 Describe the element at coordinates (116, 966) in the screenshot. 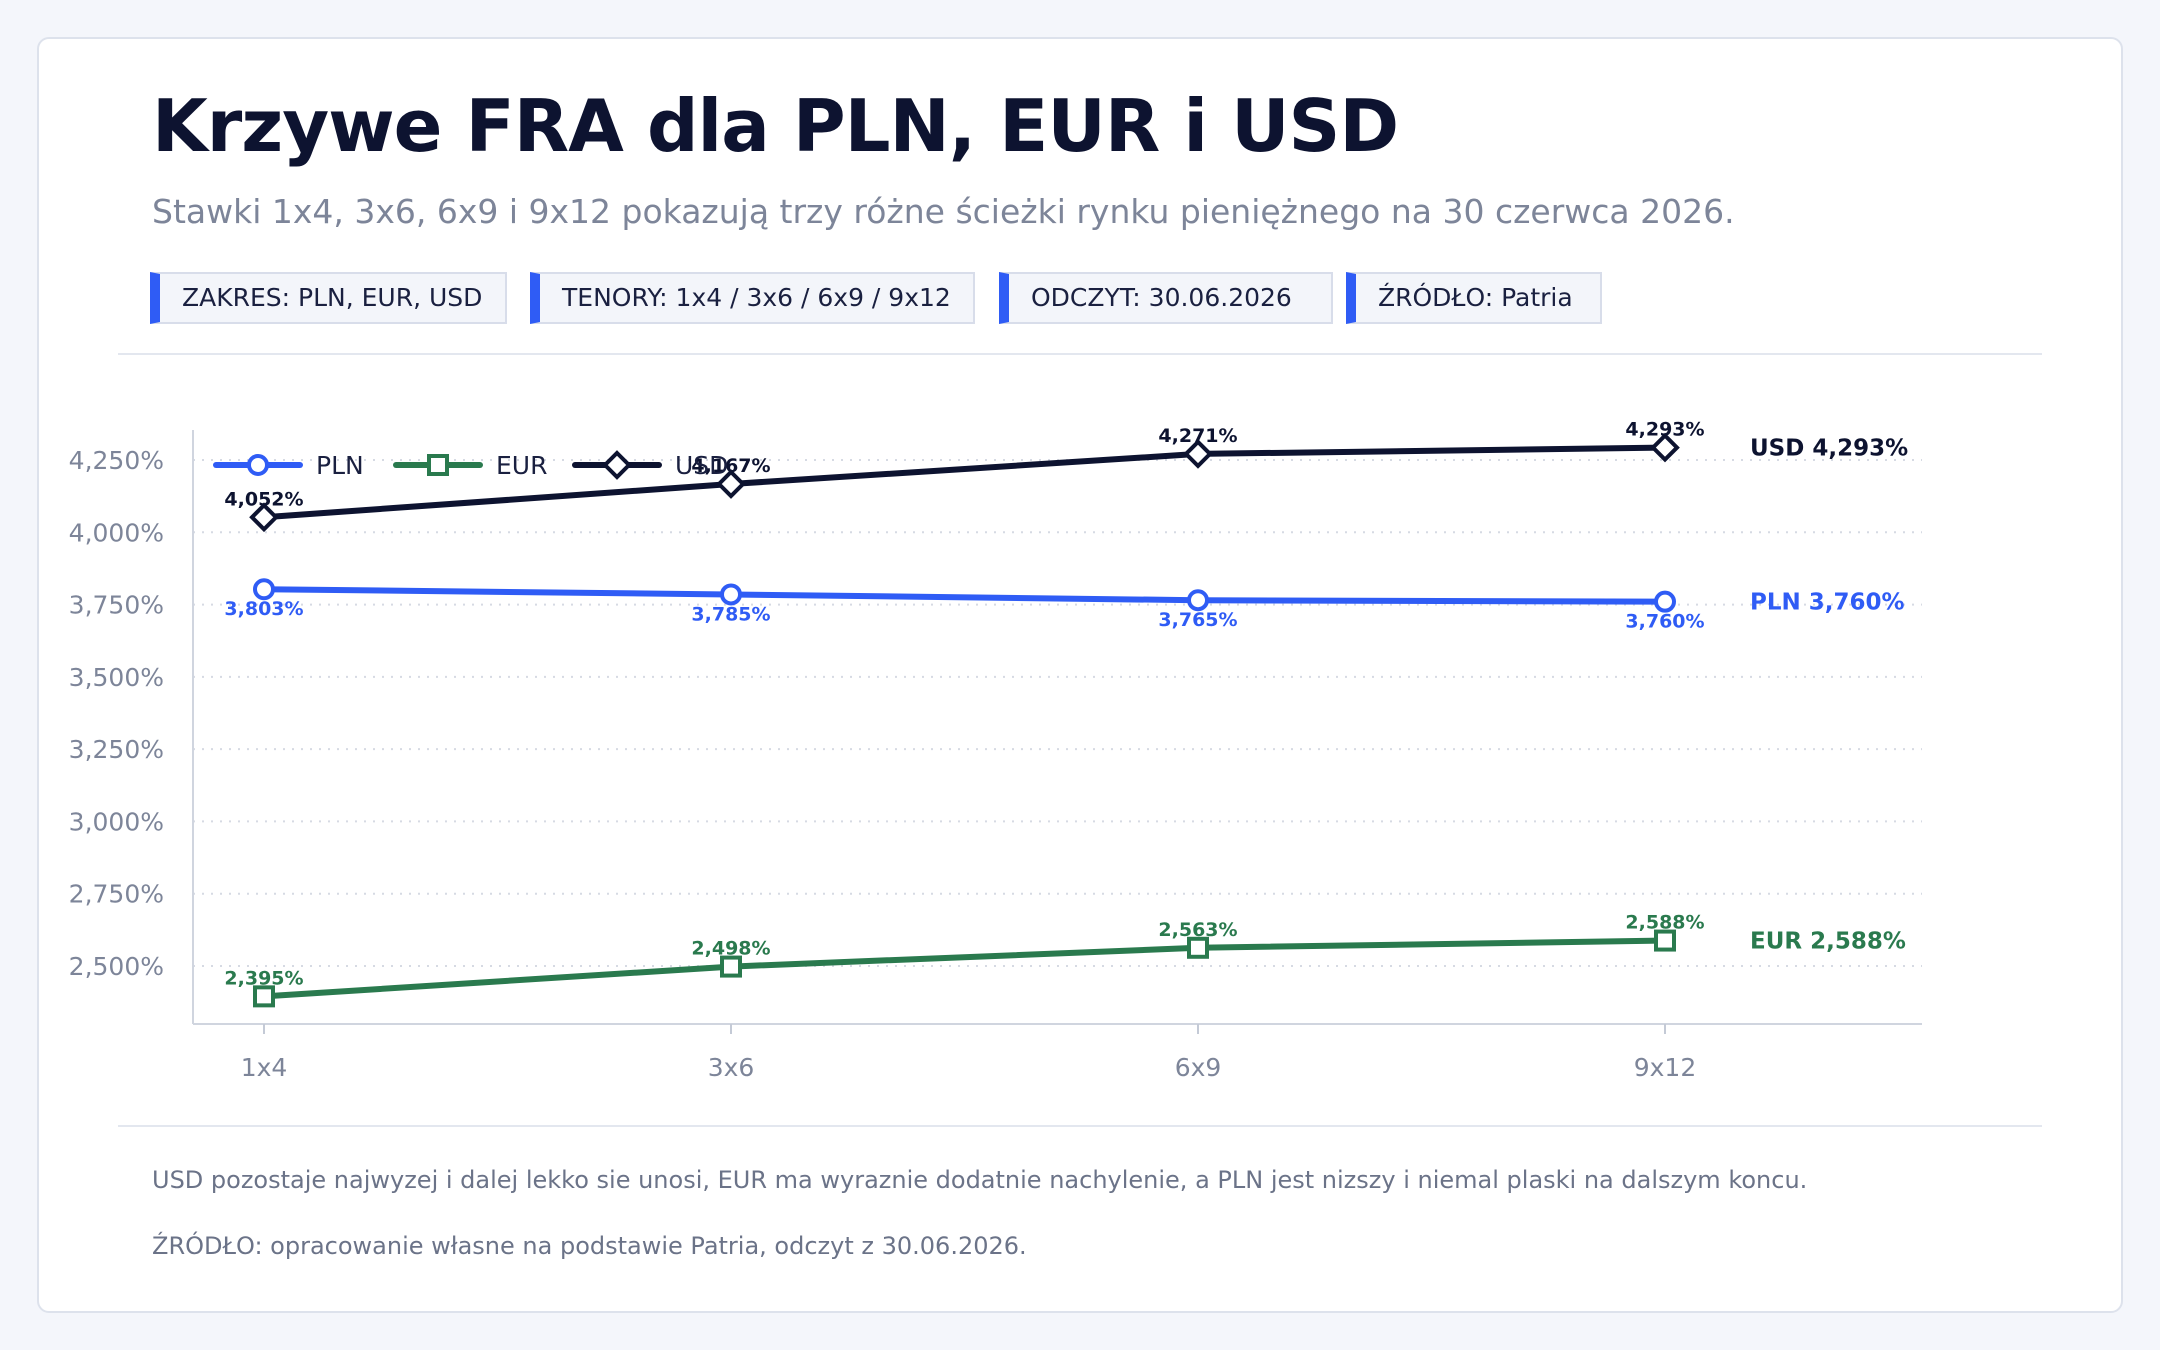

I see `y-tick-label: 2,500%` at that location.